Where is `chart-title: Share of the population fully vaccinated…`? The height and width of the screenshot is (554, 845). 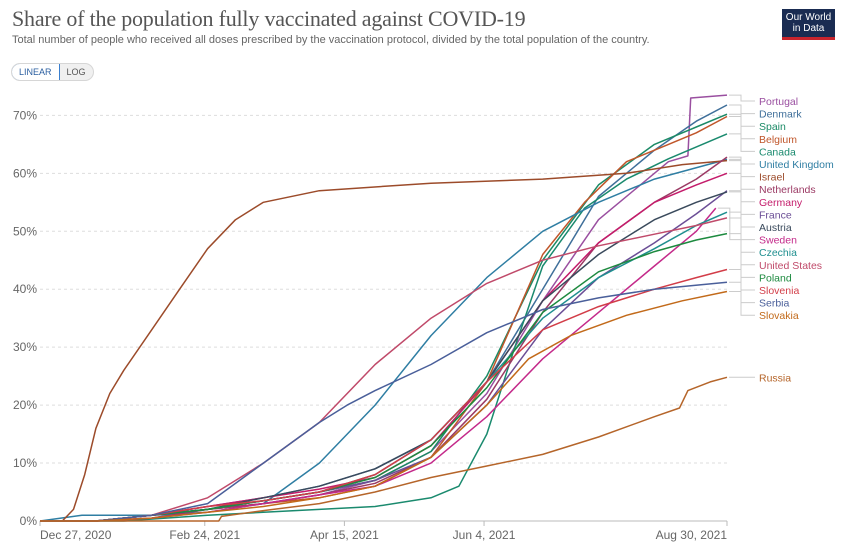 chart-title: Share of the population fully vaccinated… is located at coordinates (269, 18).